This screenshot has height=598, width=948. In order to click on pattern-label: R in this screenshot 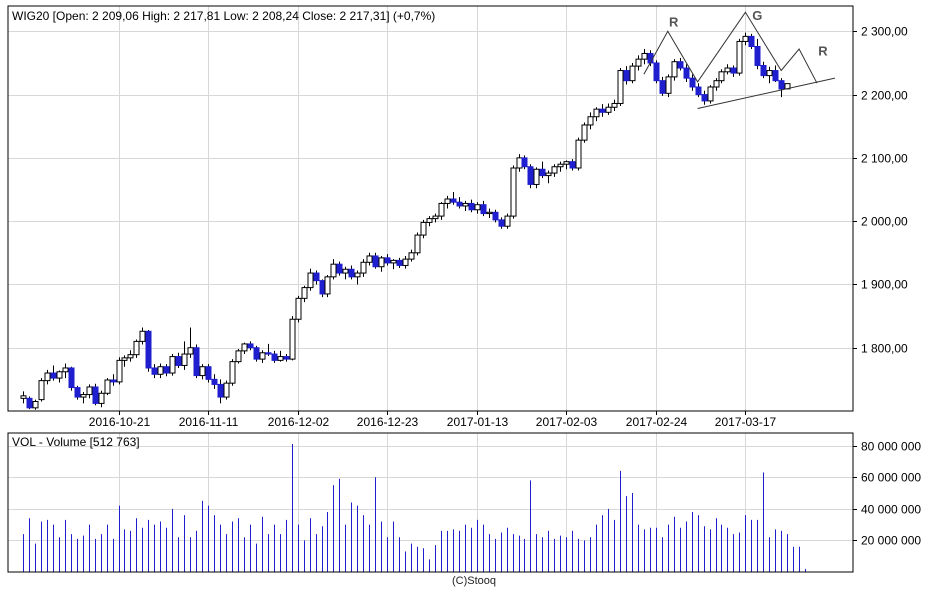, I will do `click(674, 21)`.